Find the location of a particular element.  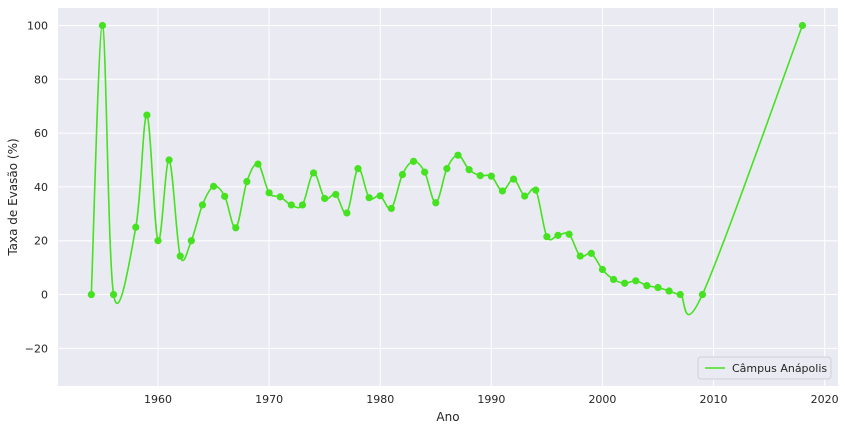

legend-box is located at coordinates (764, 368).